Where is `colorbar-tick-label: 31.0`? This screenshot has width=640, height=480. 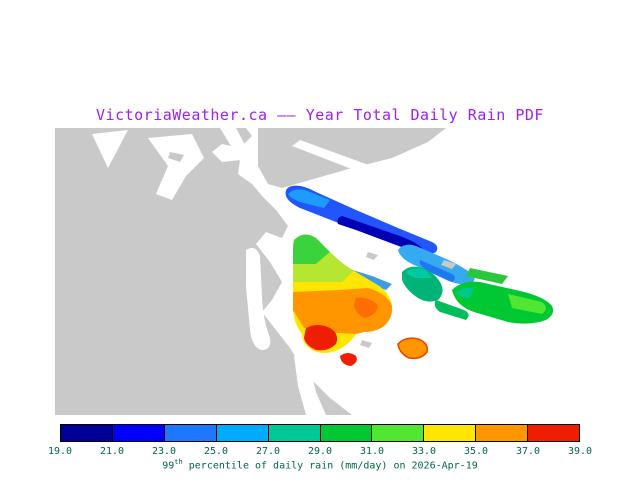 colorbar-tick-label: 31.0 is located at coordinates (372, 451).